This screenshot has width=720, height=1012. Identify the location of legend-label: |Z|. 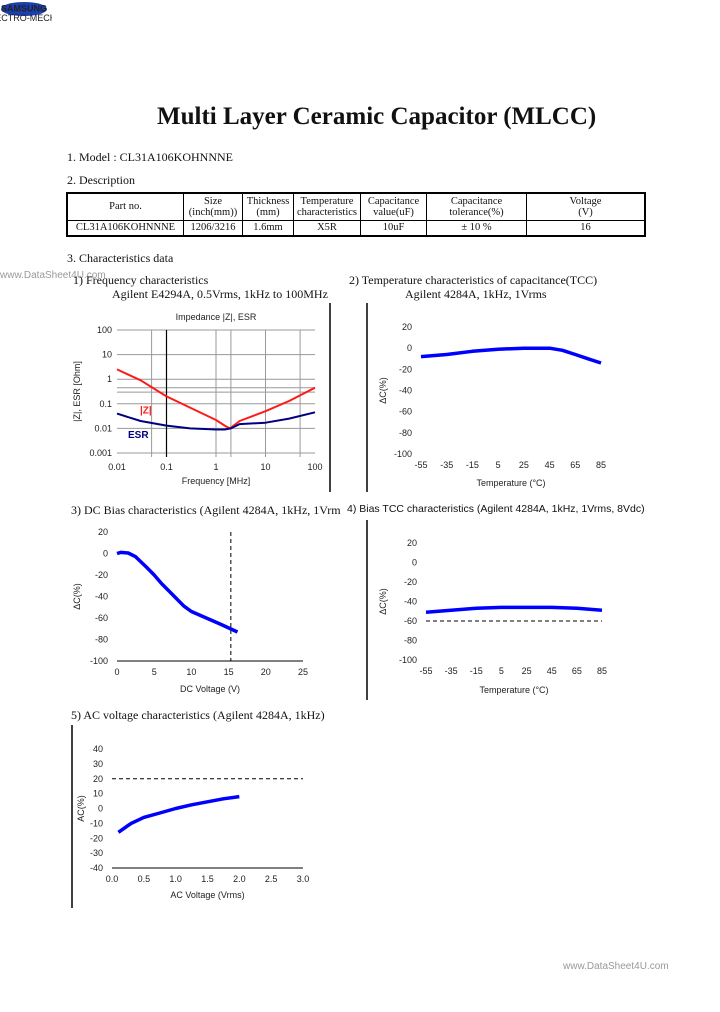
(146, 411).